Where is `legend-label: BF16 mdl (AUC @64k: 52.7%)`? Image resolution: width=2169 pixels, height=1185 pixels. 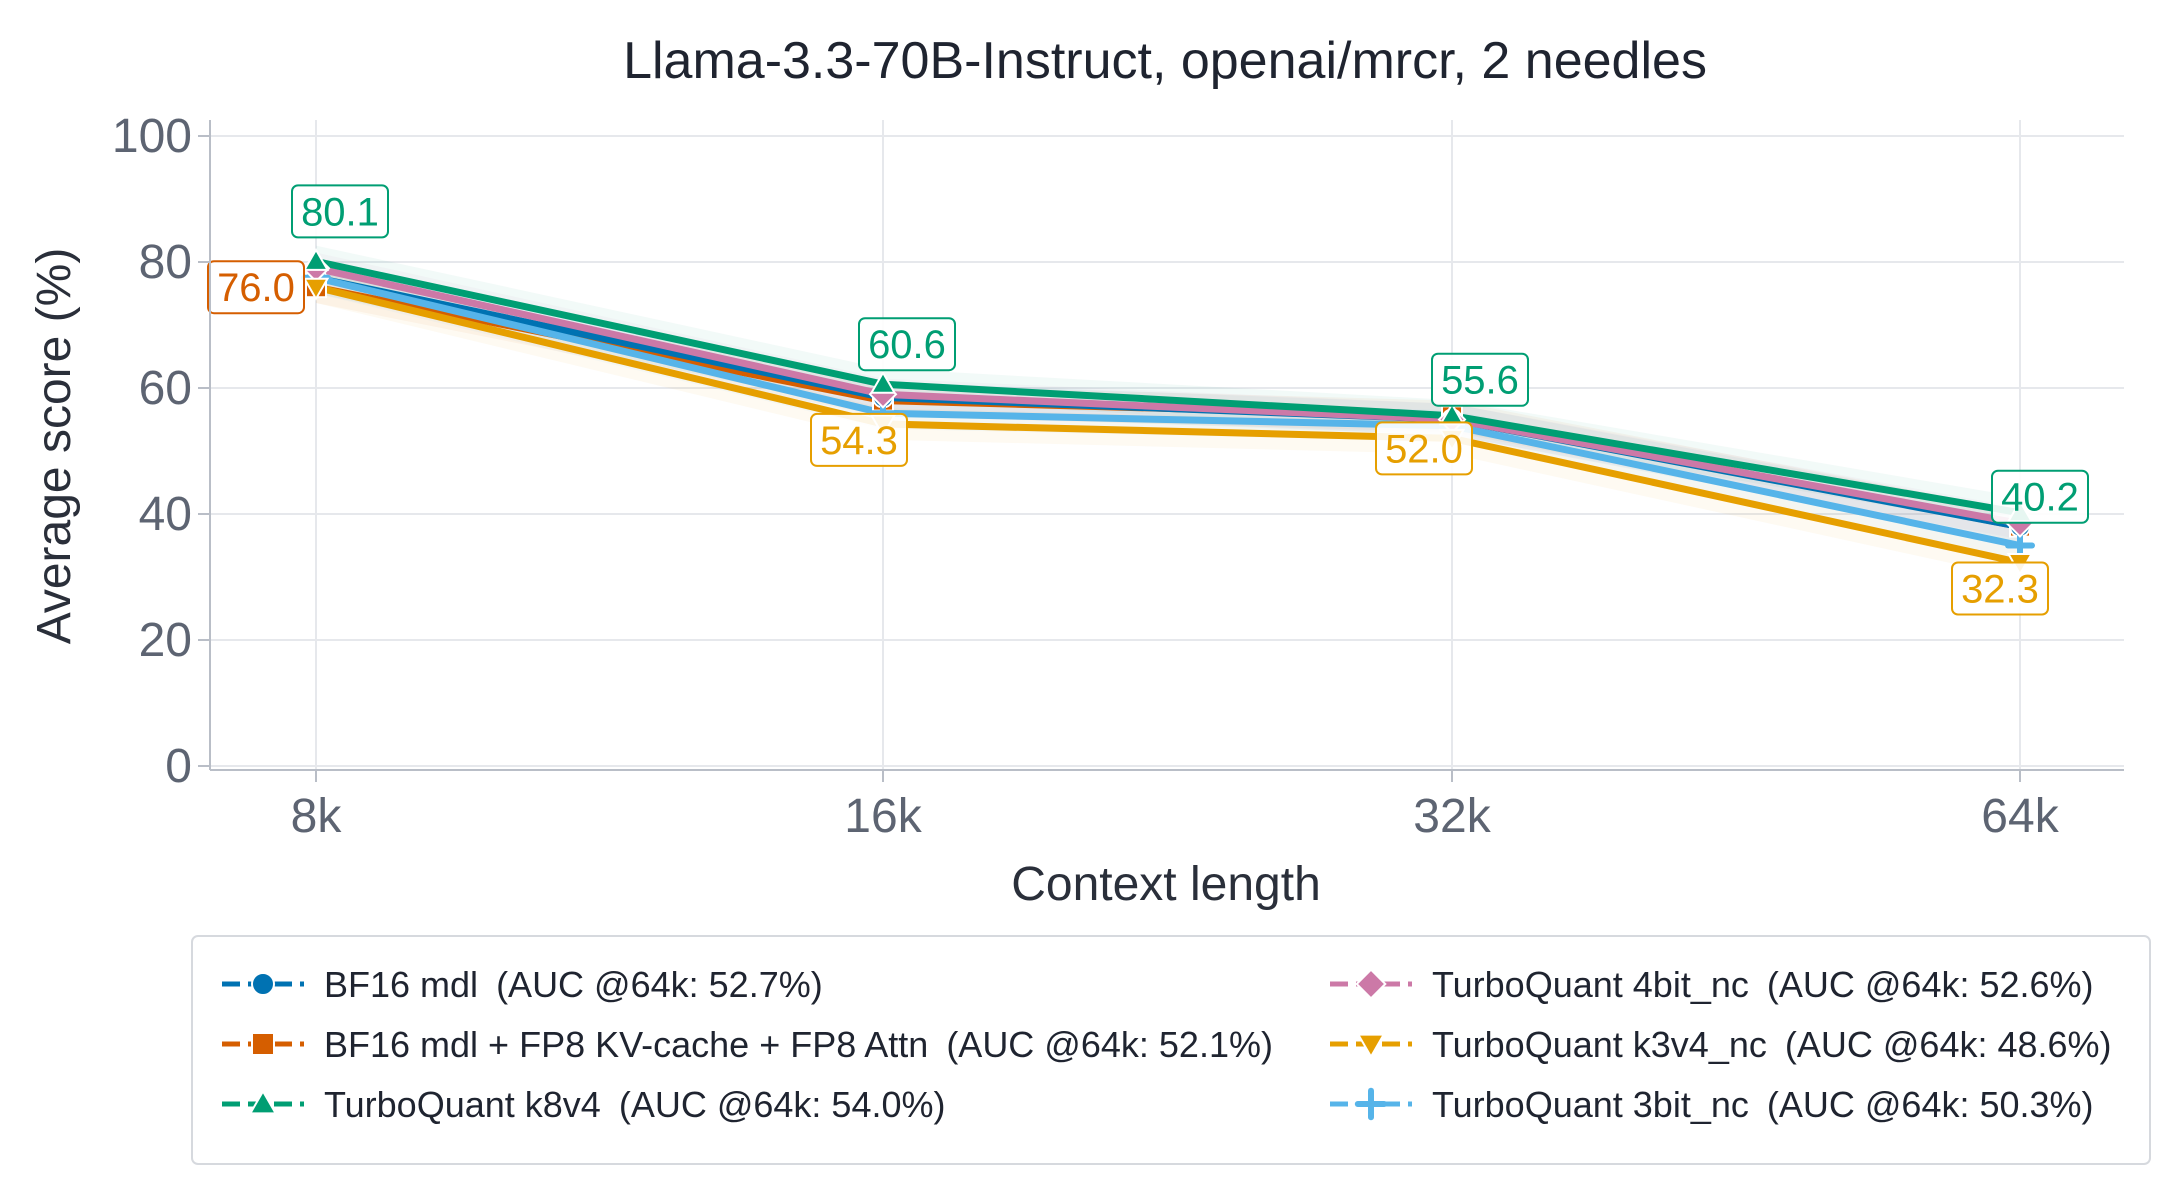 legend-label: BF16 mdl (AUC @64k: 52.7%) is located at coordinates (573, 984).